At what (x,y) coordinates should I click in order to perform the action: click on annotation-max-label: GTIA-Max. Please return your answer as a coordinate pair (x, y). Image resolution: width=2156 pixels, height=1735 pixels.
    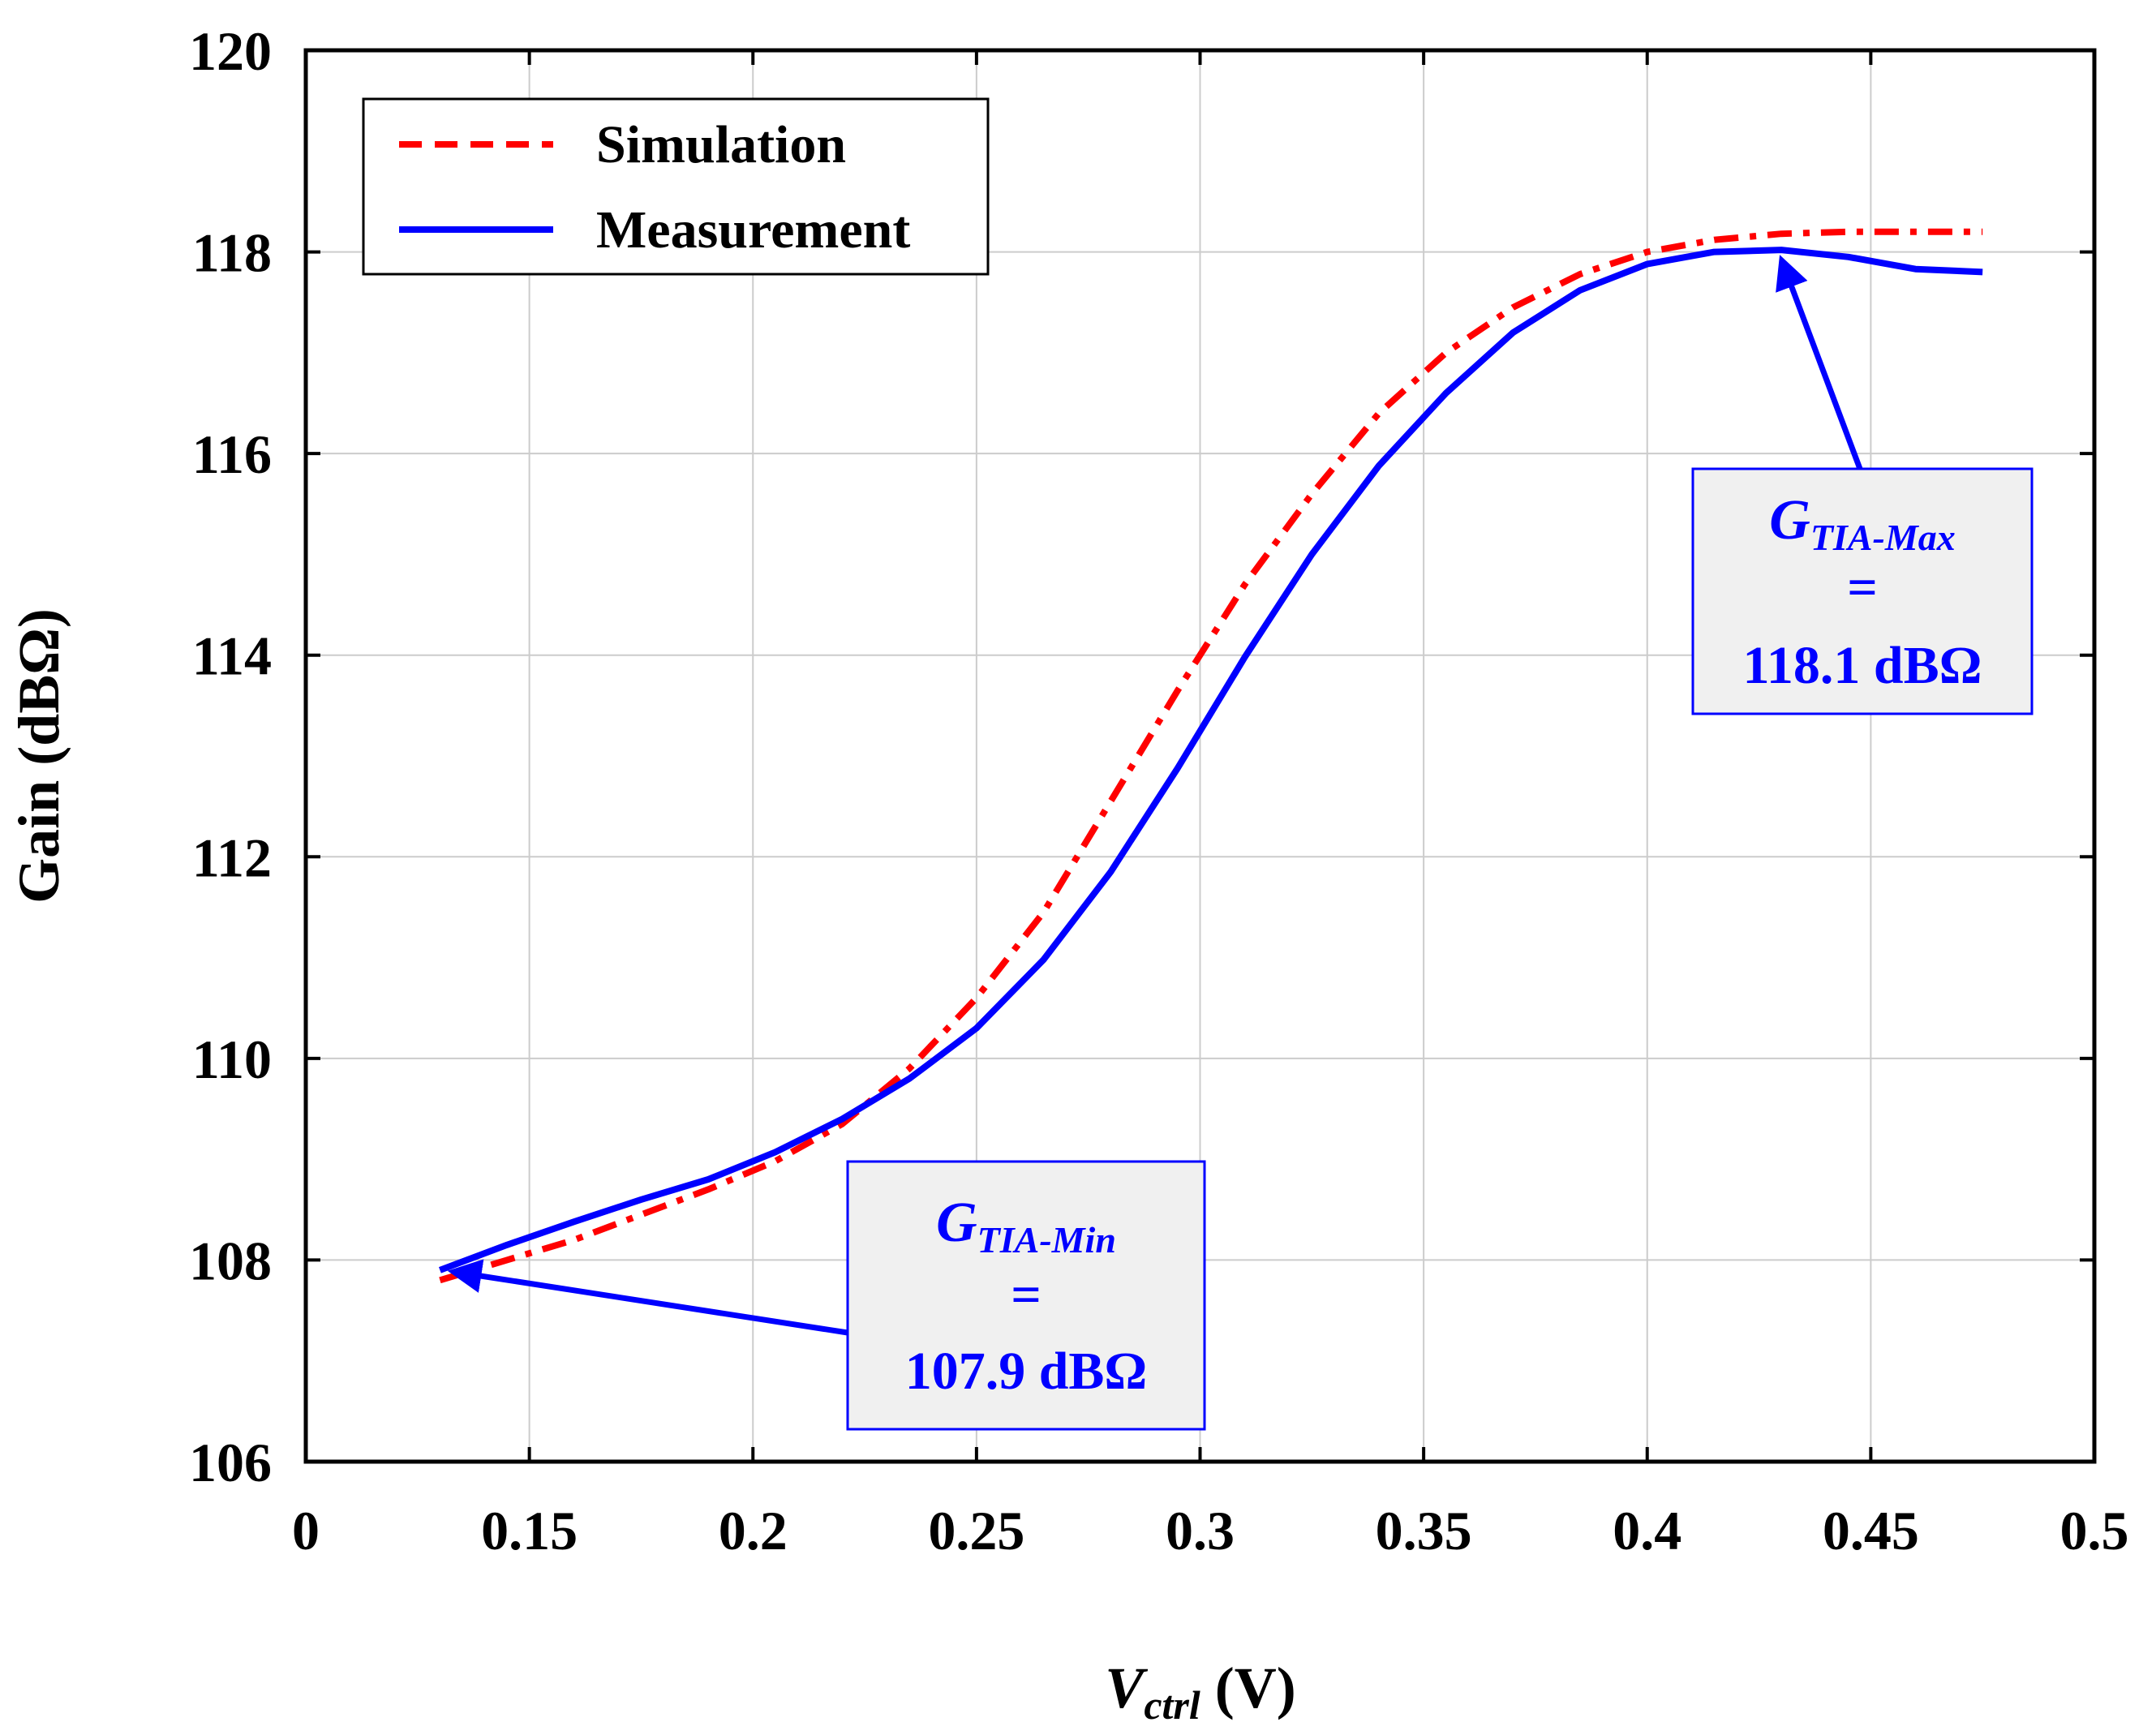
    Looking at the image, I should click on (1862, 524).